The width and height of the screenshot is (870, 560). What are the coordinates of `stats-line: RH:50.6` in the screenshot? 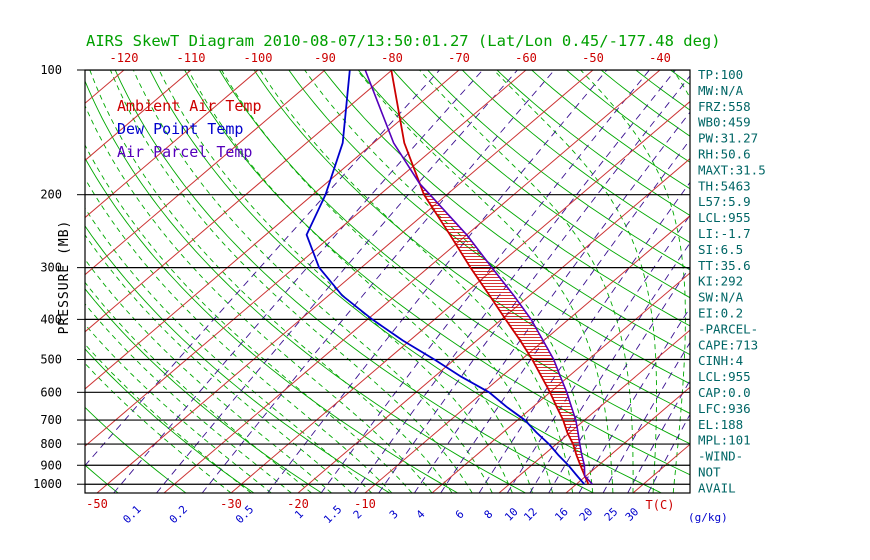 It's located at (724, 154).